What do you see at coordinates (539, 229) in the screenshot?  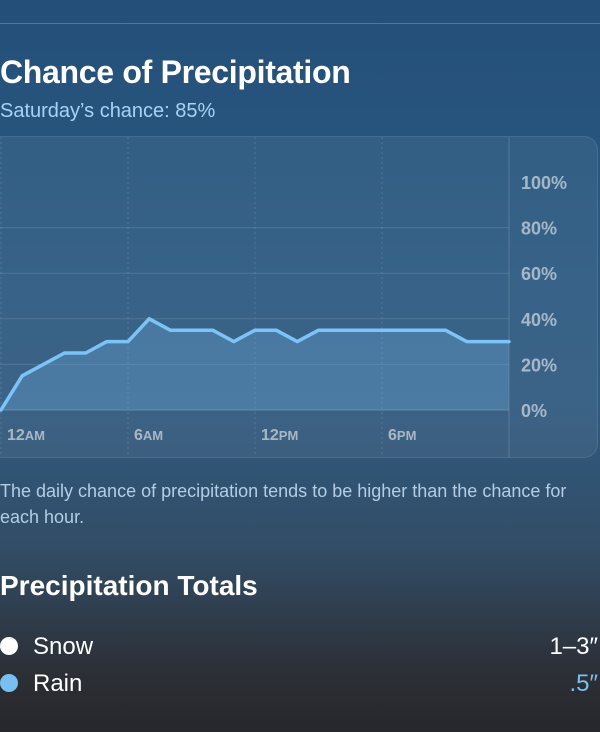 I see `y-tick-label: 80%` at bounding box center [539, 229].